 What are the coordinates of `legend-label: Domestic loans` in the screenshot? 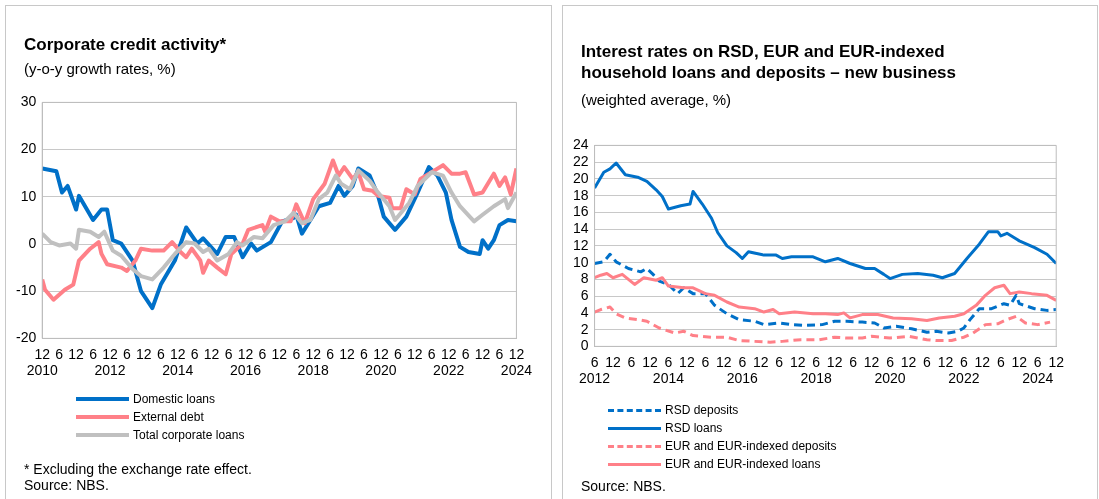 It's located at (174, 399).